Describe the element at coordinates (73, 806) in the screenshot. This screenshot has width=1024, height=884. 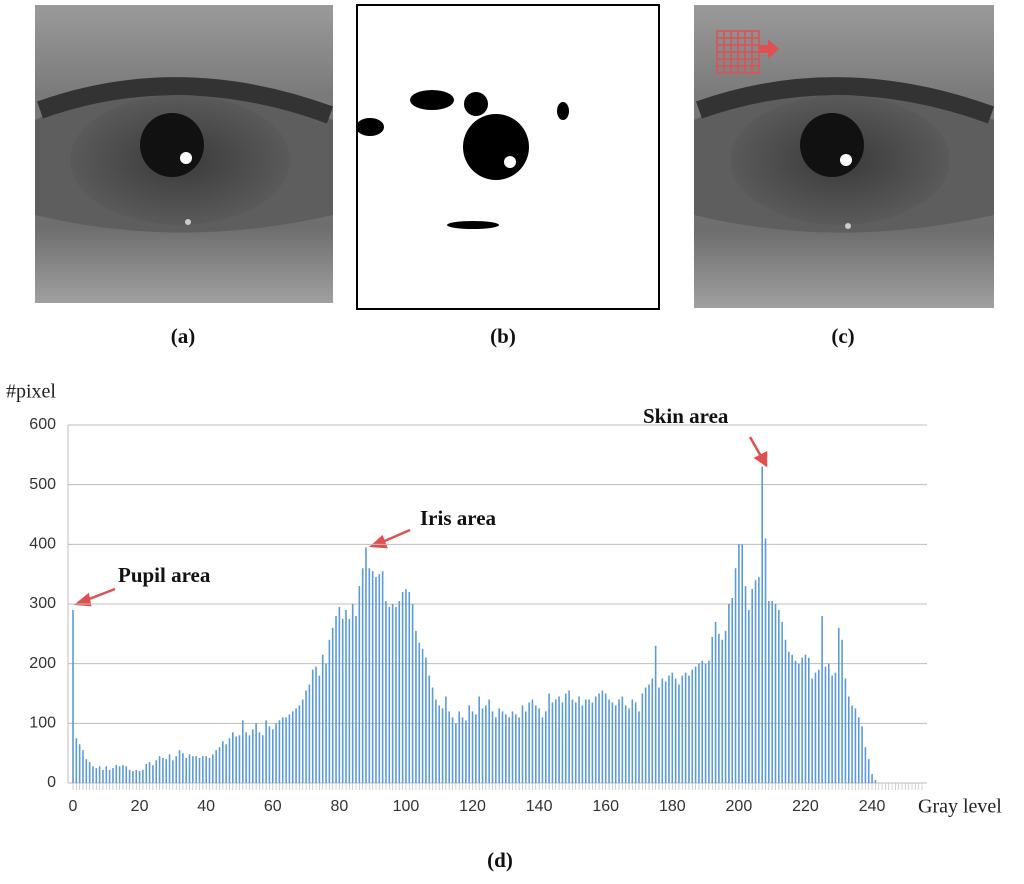
I see `x-tick-label: 0` at that location.